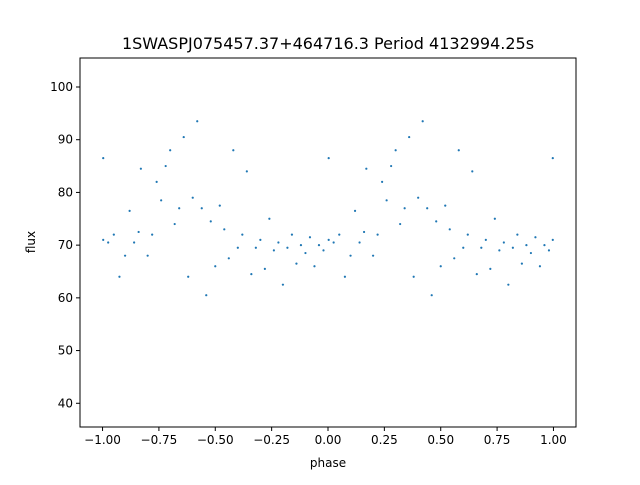 The height and width of the screenshot is (485, 640). Describe the element at coordinates (61, 87) in the screenshot. I see `y-tick-label: 100` at that location.